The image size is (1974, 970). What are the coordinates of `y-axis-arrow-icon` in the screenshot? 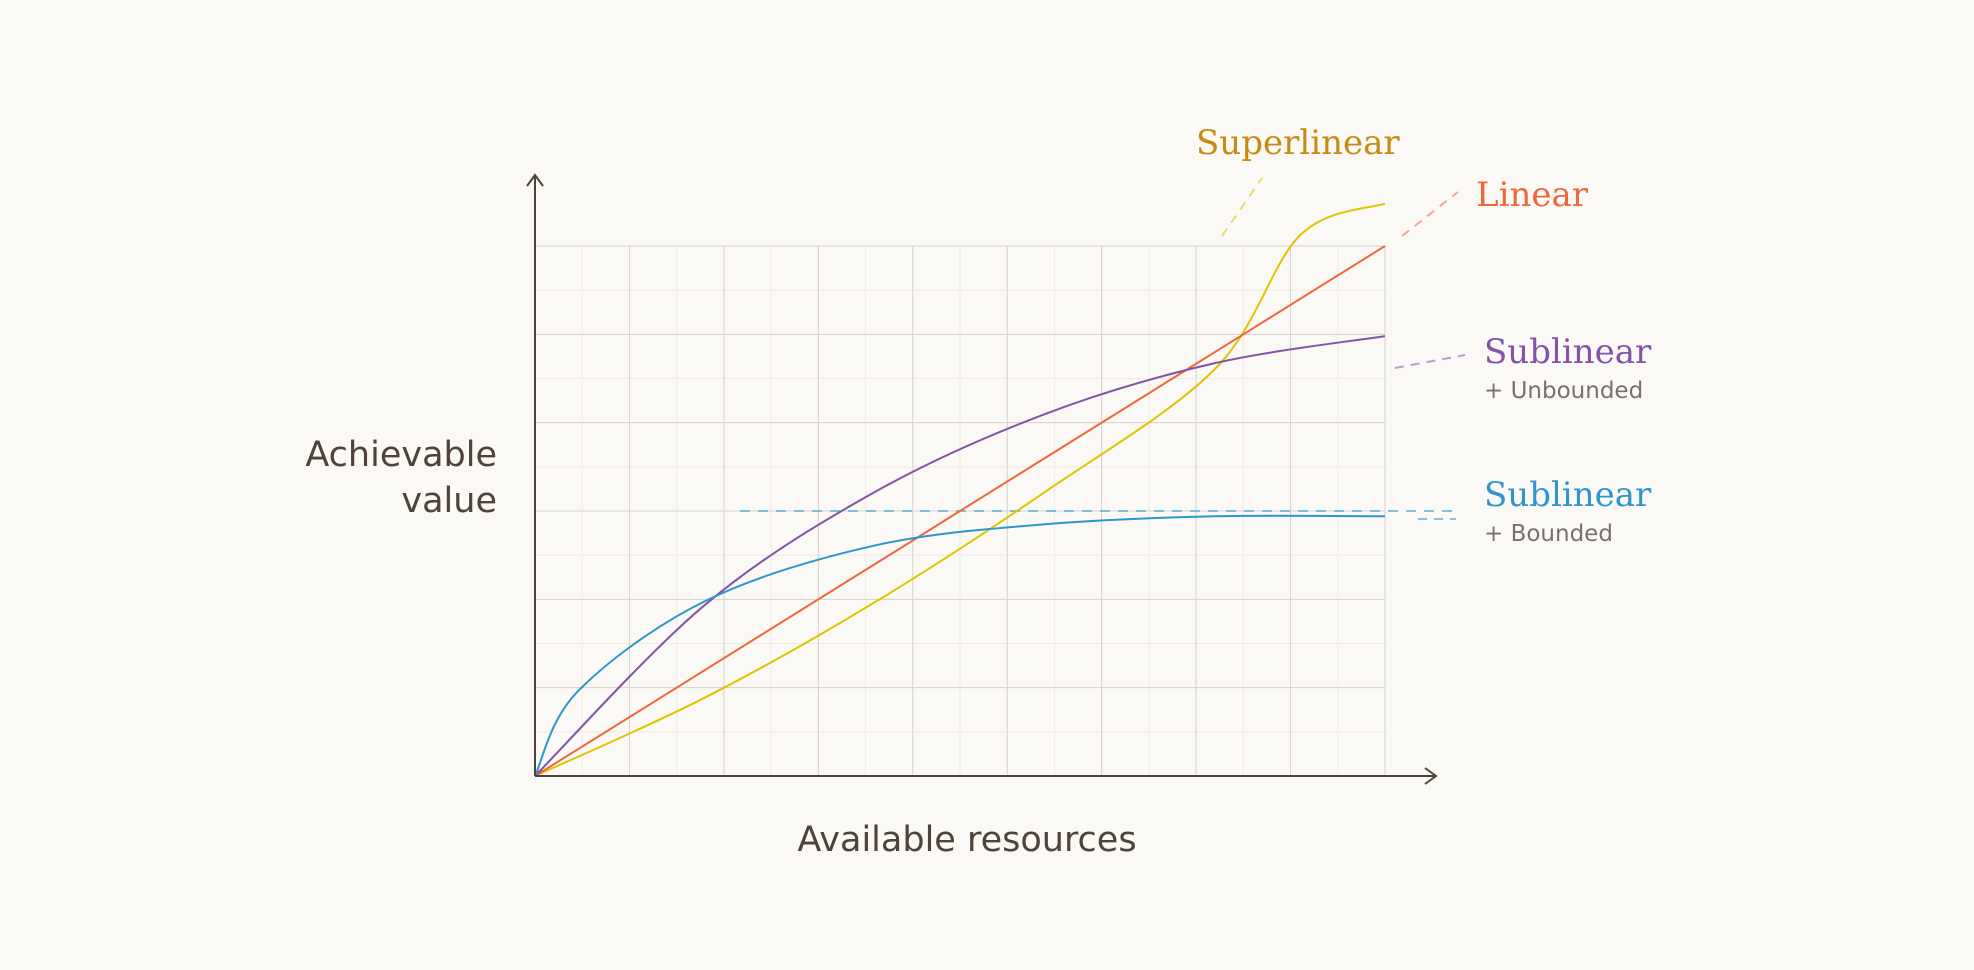 It's located at (535, 180).